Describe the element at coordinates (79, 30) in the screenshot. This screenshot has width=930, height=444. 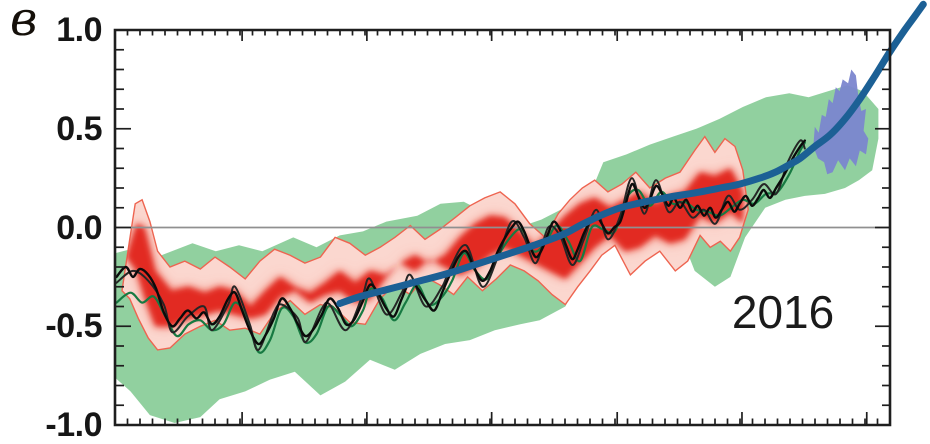
I see `y-axis-tick-label: 1.0` at that location.